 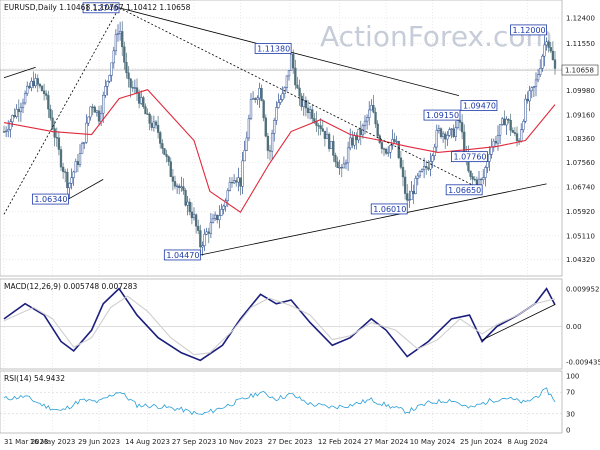 I want to click on rsi-ytick-2: 30, so click(x=570, y=414).